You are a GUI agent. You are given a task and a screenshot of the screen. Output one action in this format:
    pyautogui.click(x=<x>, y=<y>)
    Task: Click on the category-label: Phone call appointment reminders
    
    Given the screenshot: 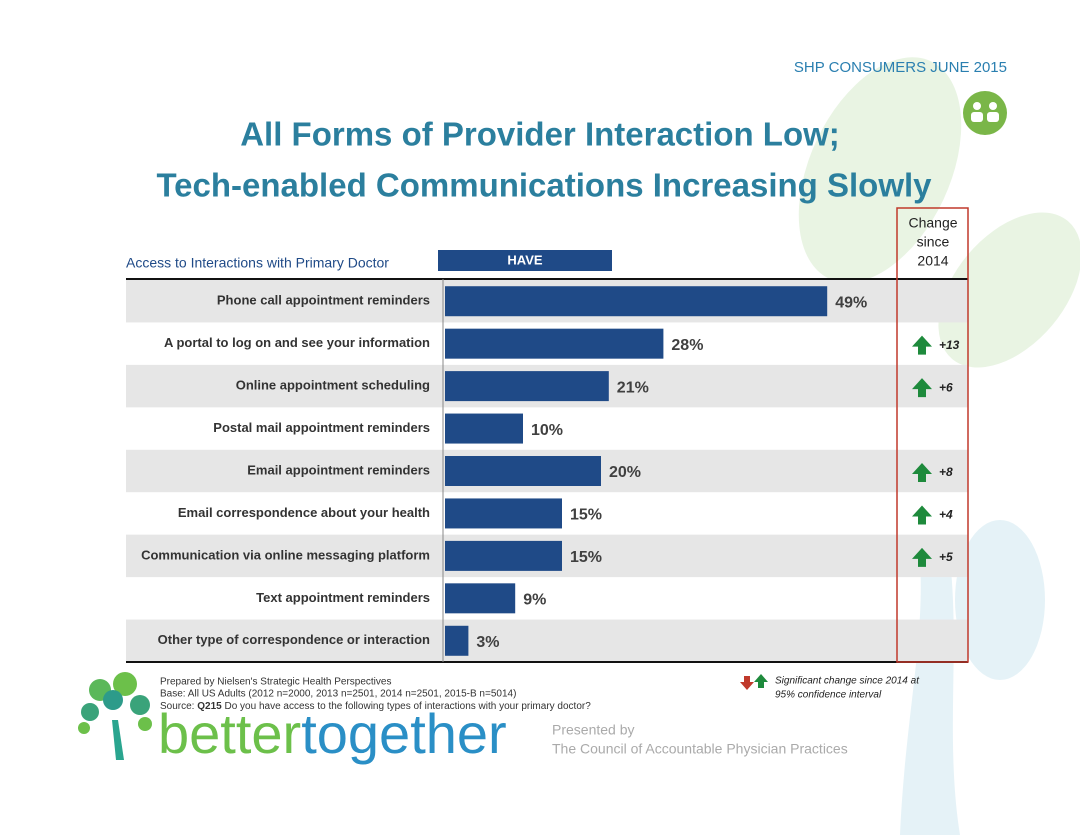 What is the action you would take?
    pyautogui.click(x=323, y=300)
    